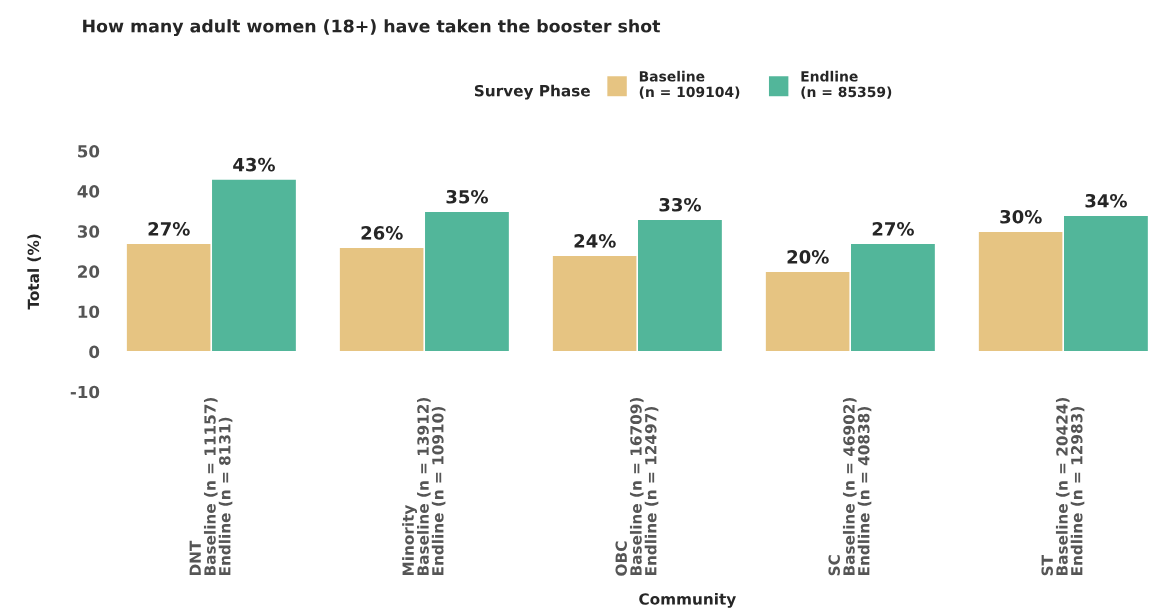  Describe the element at coordinates (211, 486) in the screenshot. I see `x-tick-label: DNT Baseline (n = 11157) Endline (n = 8131)` at that location.